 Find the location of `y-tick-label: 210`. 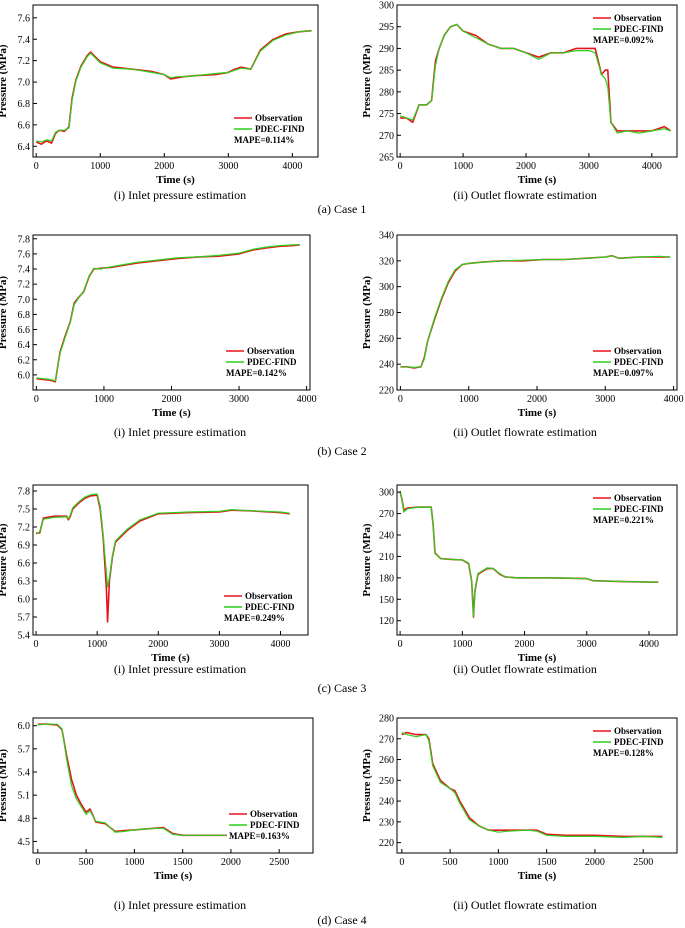

y-tick-label: 210 is located at coordinates (386, 557).